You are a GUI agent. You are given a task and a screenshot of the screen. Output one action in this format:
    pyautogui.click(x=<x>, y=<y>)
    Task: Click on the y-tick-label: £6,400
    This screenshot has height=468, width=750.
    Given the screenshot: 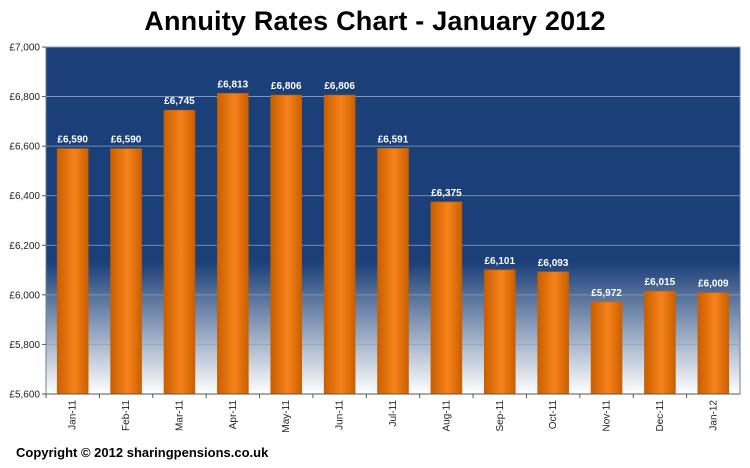 What is the action you would take?
    pyautogui.click(x=24, y=196)
    